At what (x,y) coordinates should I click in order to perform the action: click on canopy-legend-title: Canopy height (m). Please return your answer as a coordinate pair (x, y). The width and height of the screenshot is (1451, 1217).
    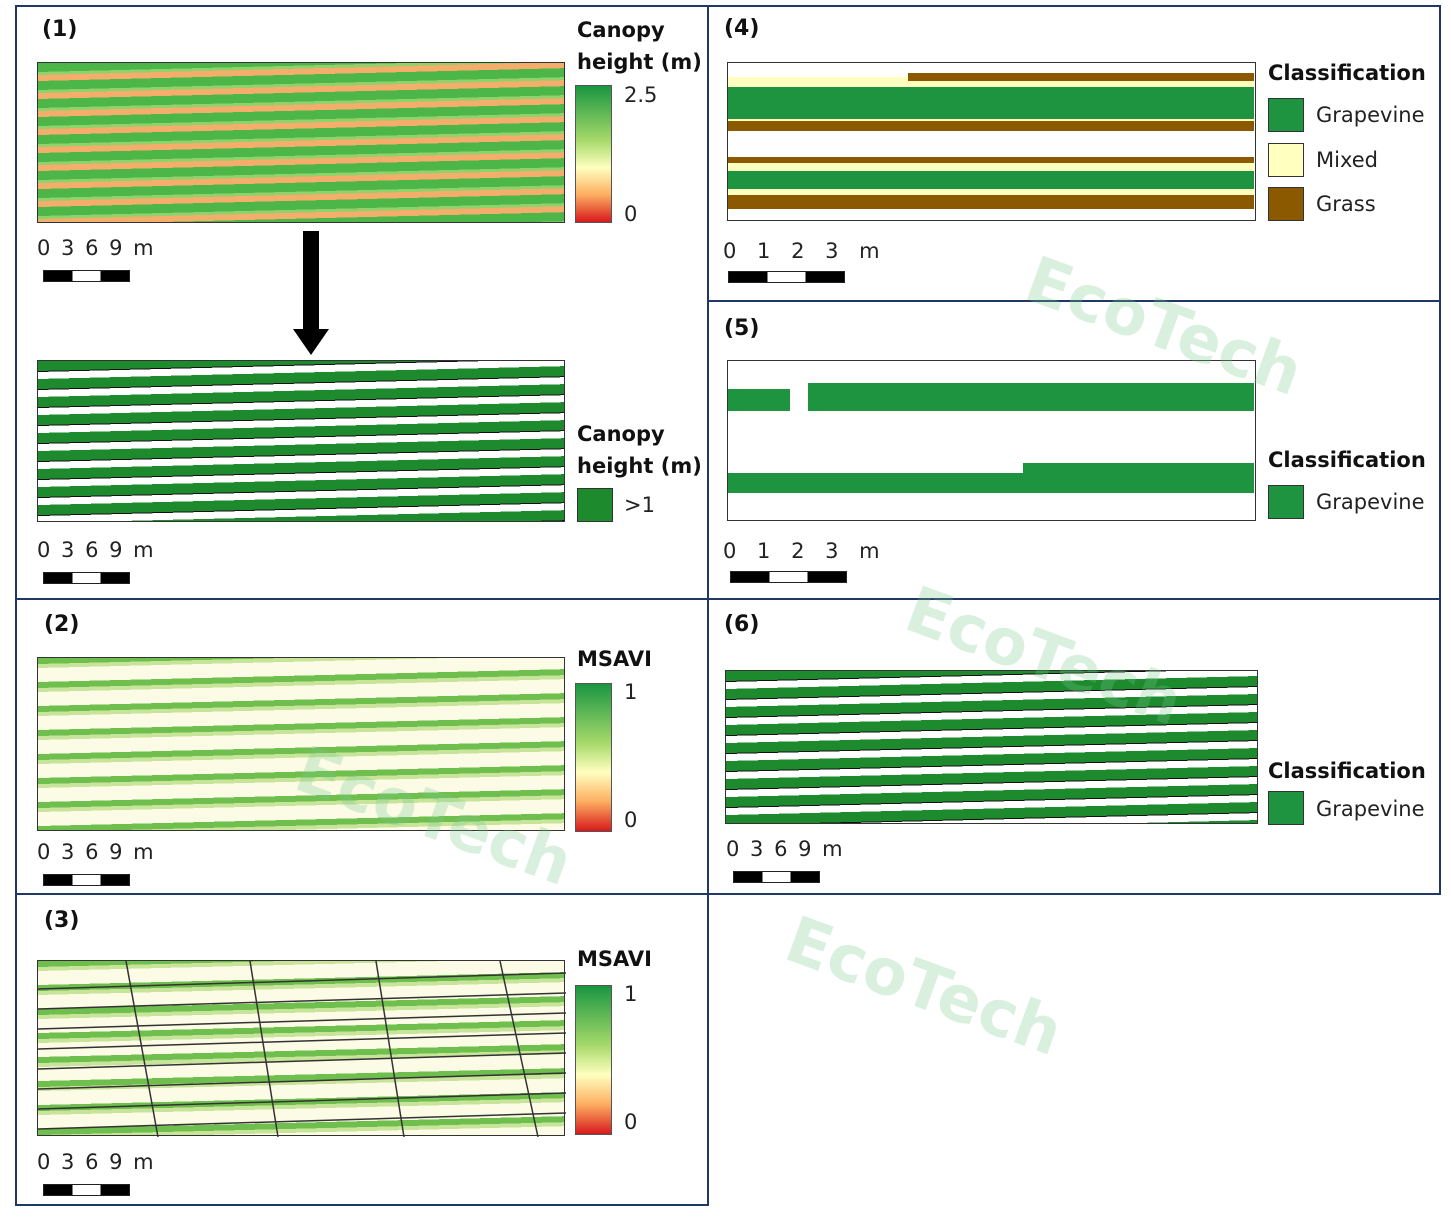
    Looking at the image, I should click on (639, 46).